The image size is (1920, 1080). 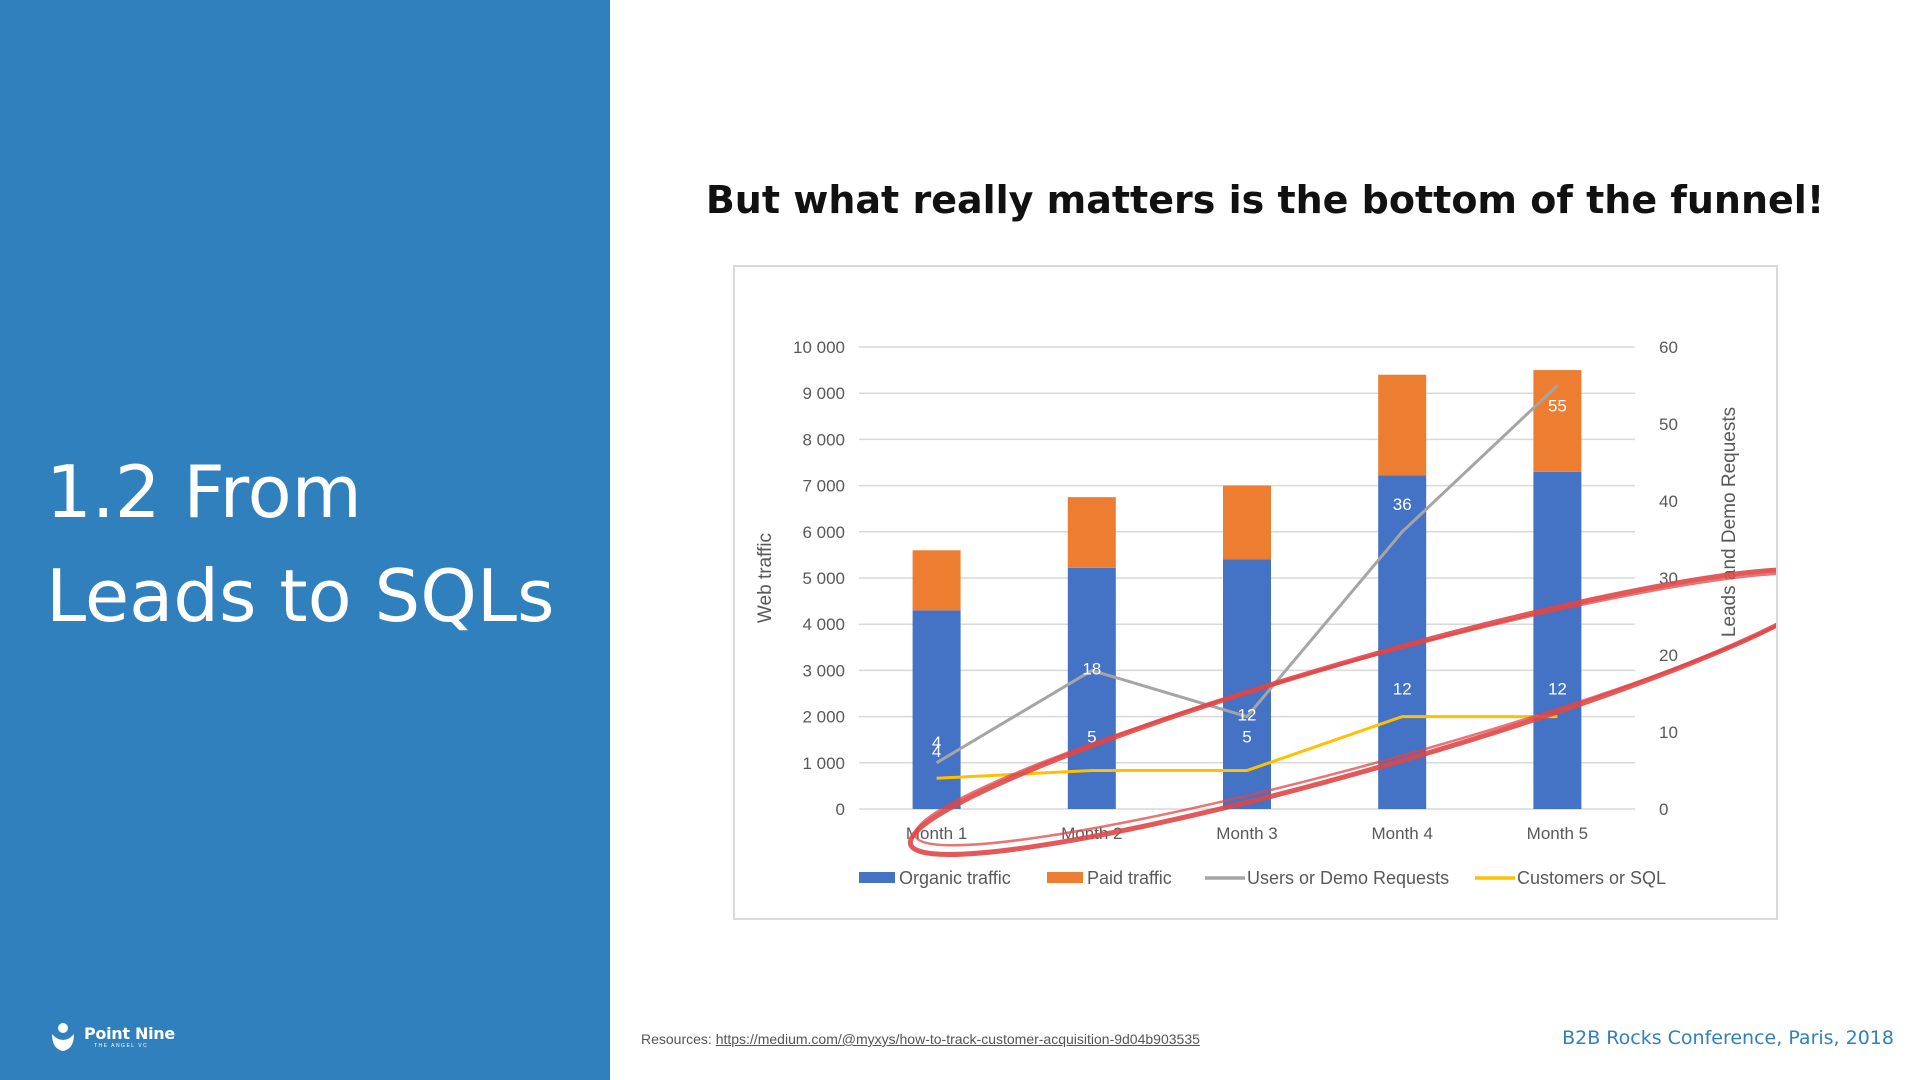 I want to click on y-tick-label: 0, so click(x=840, y=809).